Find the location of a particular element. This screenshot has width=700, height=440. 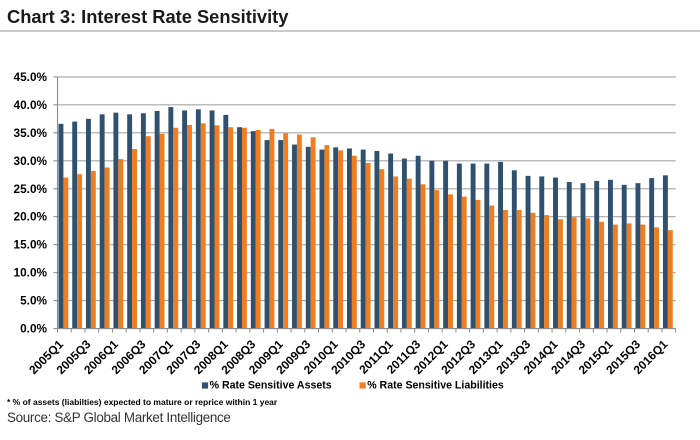

svg-text: 20.0% is located at coordinates (31, 217).